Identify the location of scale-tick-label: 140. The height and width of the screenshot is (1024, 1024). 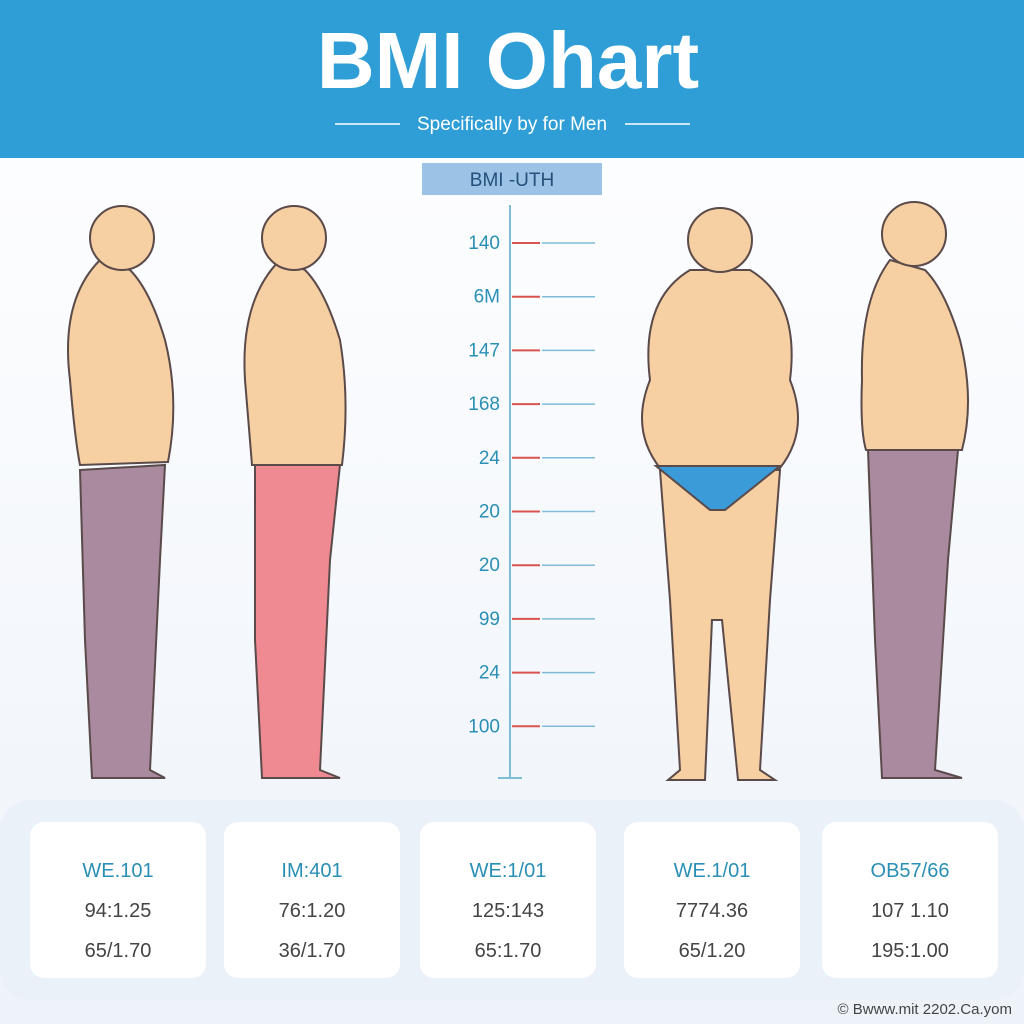
(484, 243).